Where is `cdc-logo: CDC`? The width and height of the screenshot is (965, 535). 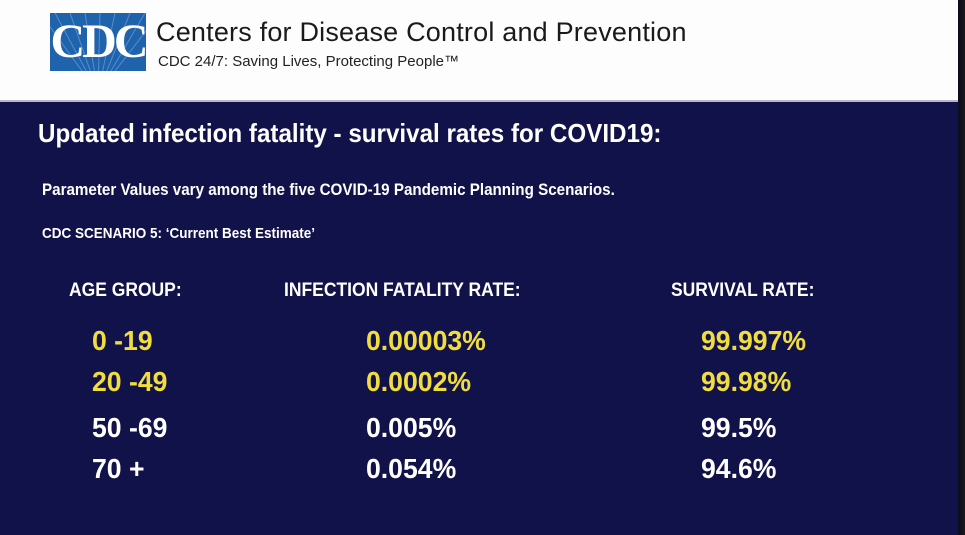 cdc-logo: CDC is located at coordinates (98, 42).